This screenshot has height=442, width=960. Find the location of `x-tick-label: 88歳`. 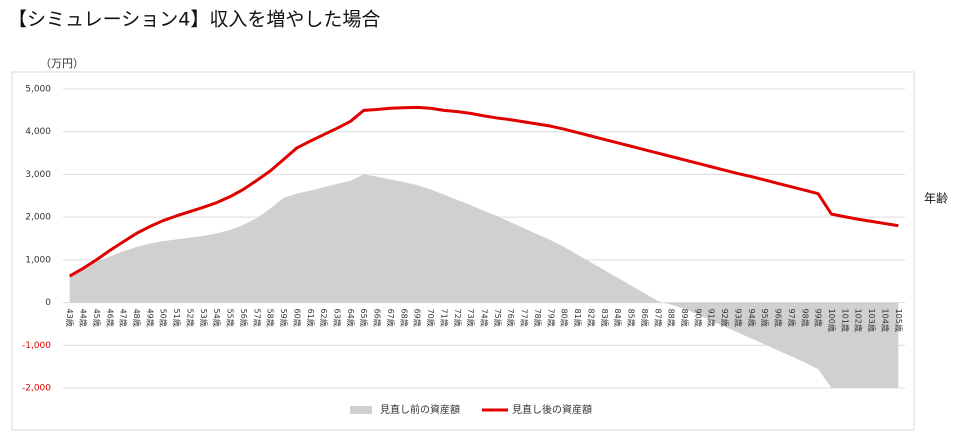

x-tick-label: 88歳 is located at coordinates (672, 318).